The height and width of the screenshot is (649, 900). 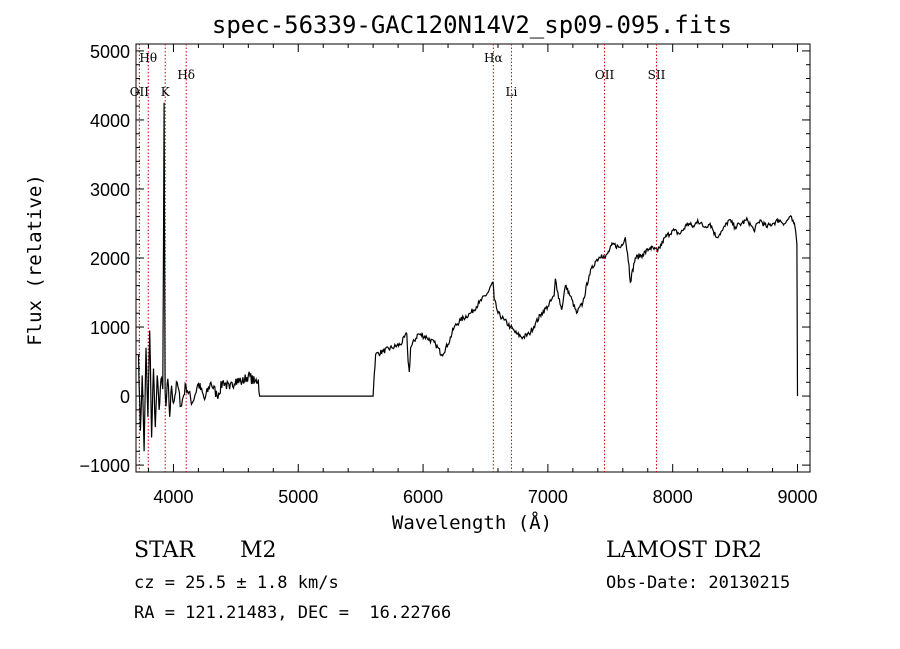 I want to click on object-class: STAR, so click(x=164, y=550).